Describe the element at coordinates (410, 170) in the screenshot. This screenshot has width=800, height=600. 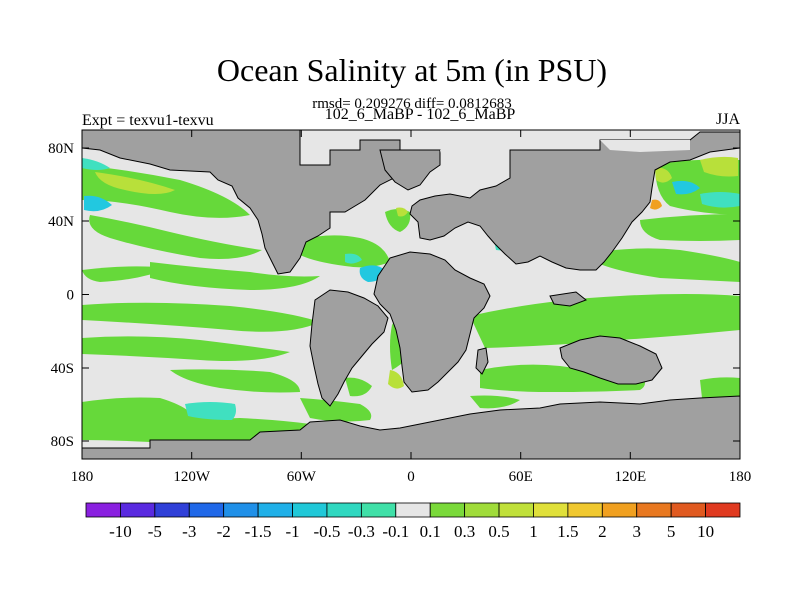
I see `land-greenland` at that location.